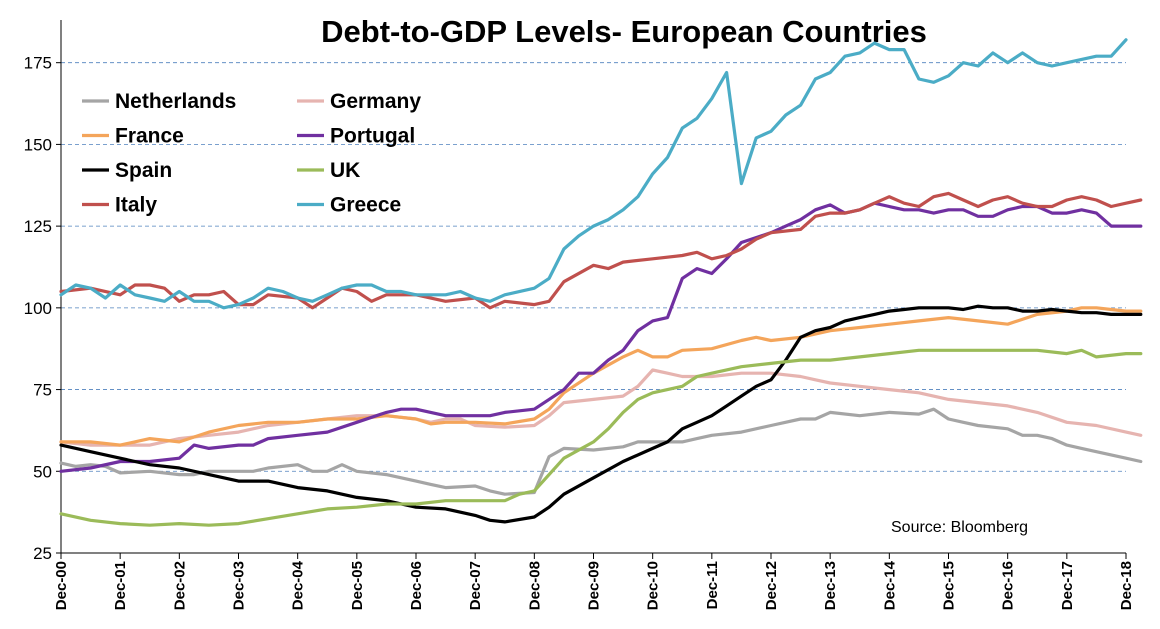 This screenshot has width=1160, height=629. Describe the element at coordinates (143, 170) in the screenshot. I see `legend-label: Spain` at that location.